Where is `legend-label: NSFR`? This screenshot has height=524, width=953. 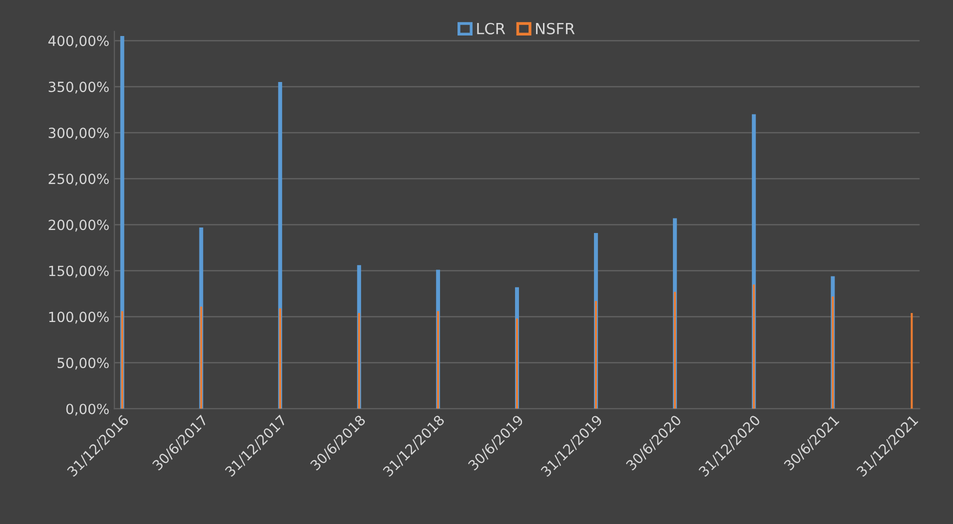
legend-label: NSFR is located at coordinates (555, 28).